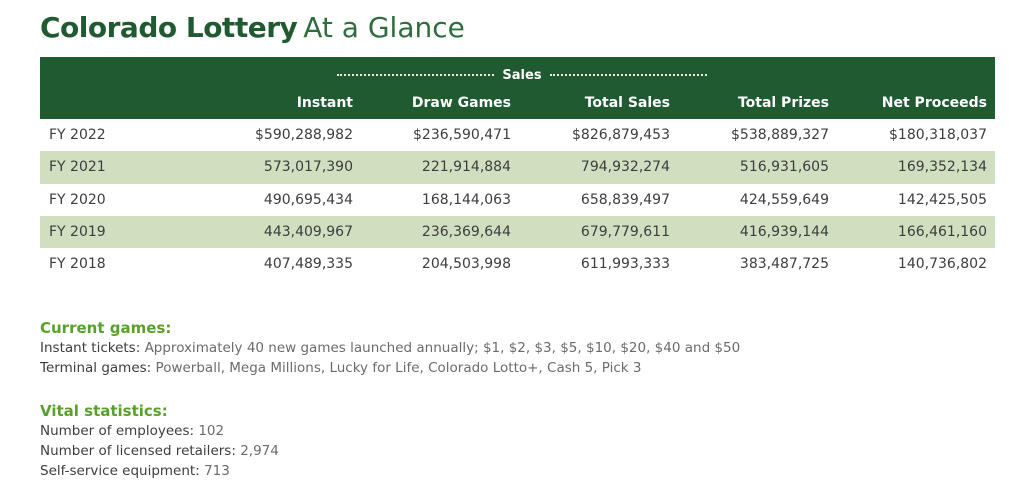 Image resolution: width=1024 pixels, height=503 pixels. Describe the element at coordinates (783, 103) in the screenshot. I see `column-header-total-prizes: Total Prizes` at that location.